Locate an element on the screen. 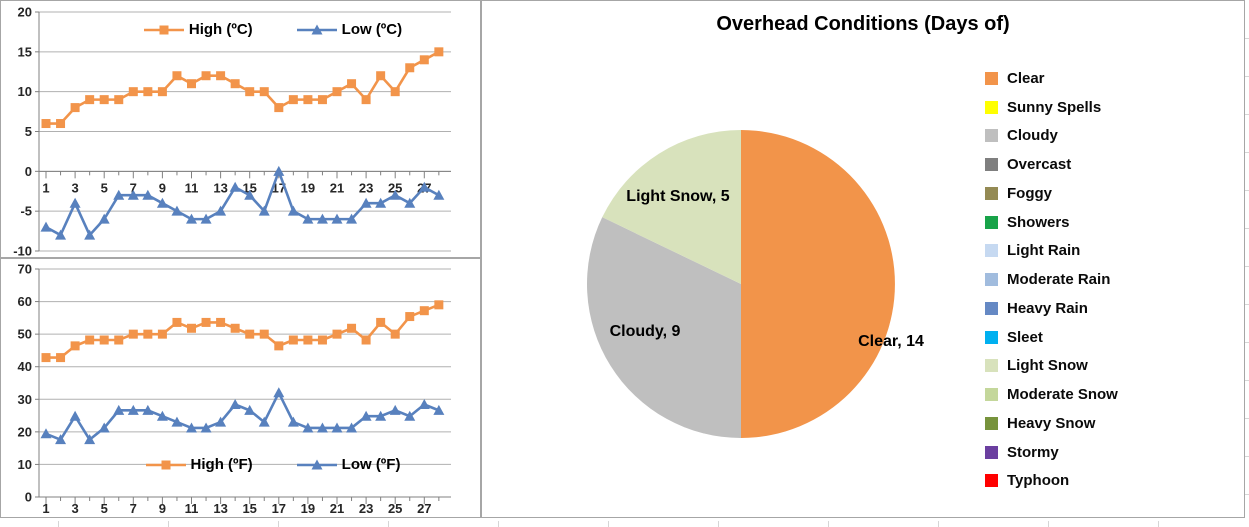 The width and height of the screenshot is (1249, 527). pie-slice-cloudy is located at coordinates (664, 327).